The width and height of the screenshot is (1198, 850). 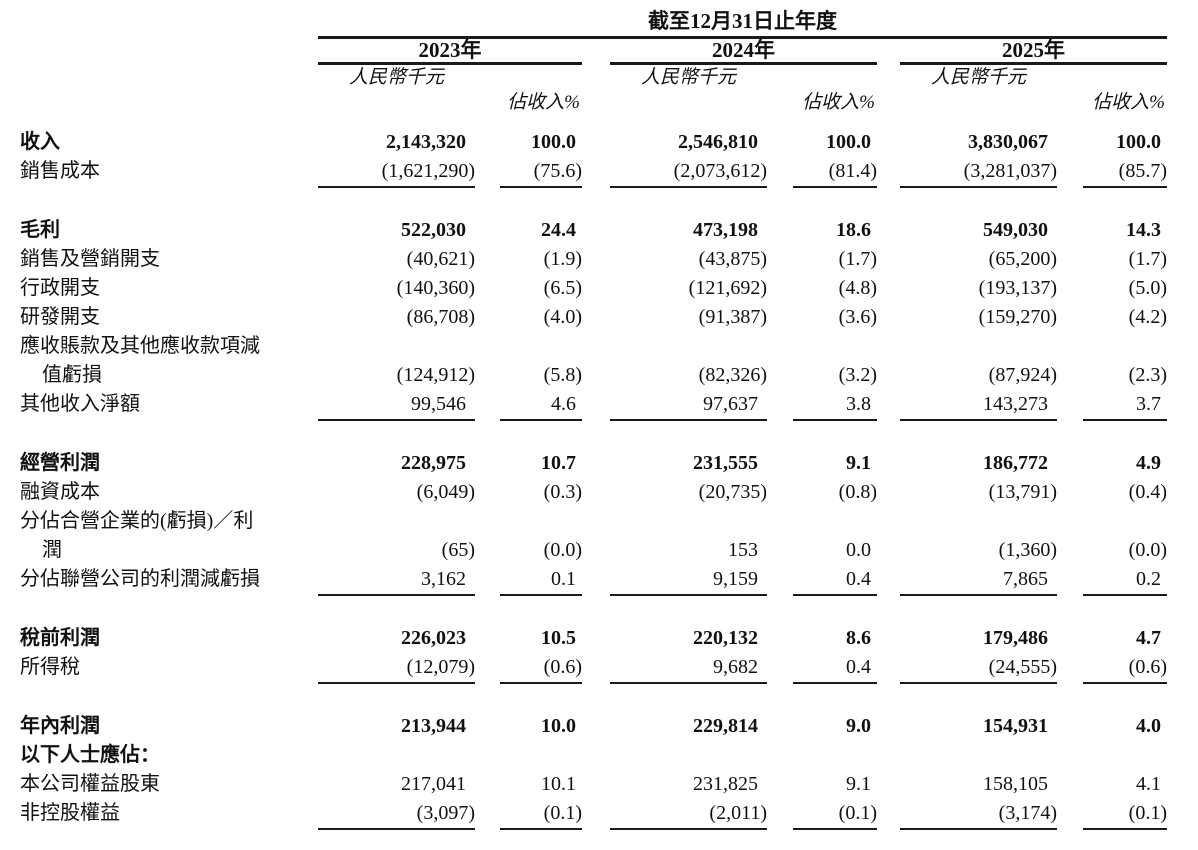 I want to click on cell-pct: (75.6), so click(x=541, y=172).